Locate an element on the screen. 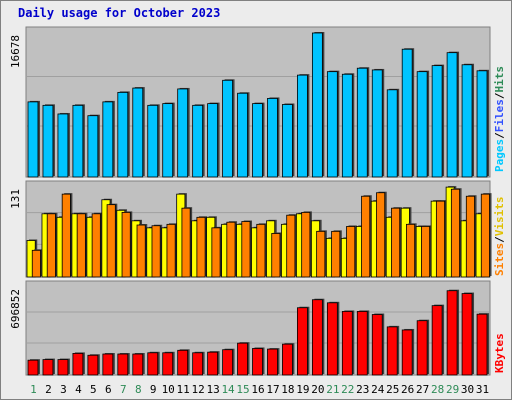 The width and height of the screenshot is (512, 400). y-max-label-1: 16678 is located at coordinates (15, 51).